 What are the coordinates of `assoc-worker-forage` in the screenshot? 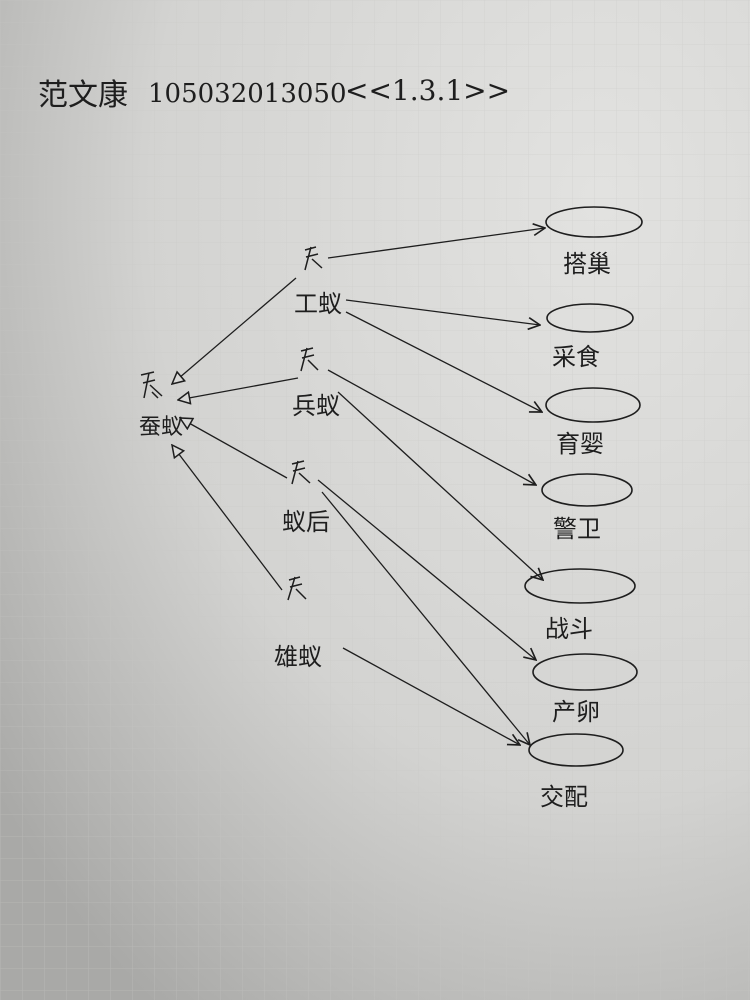 It's located at (442, 312).